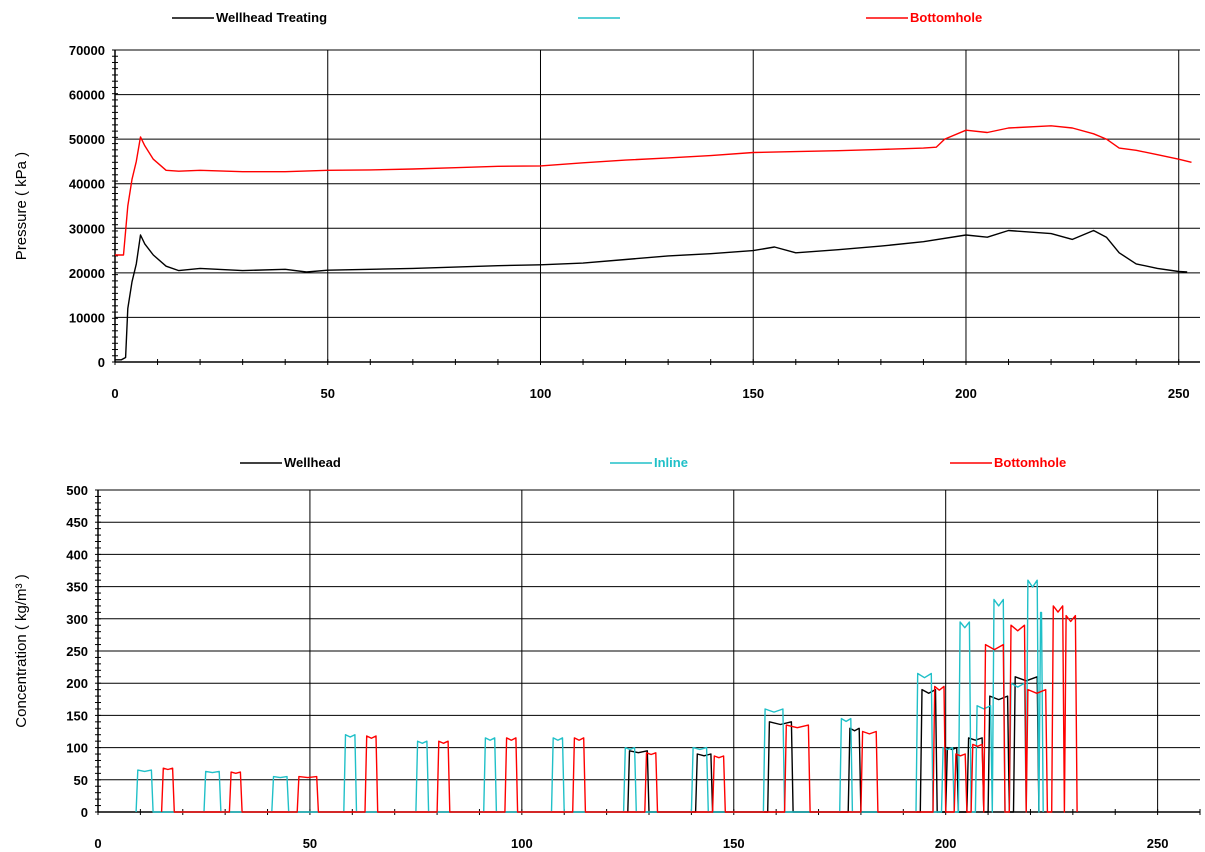  Describe the element at coordinates (21, 206) in the screenshot. I see `y-axis-label: Pressure ( kPa )` at that location.